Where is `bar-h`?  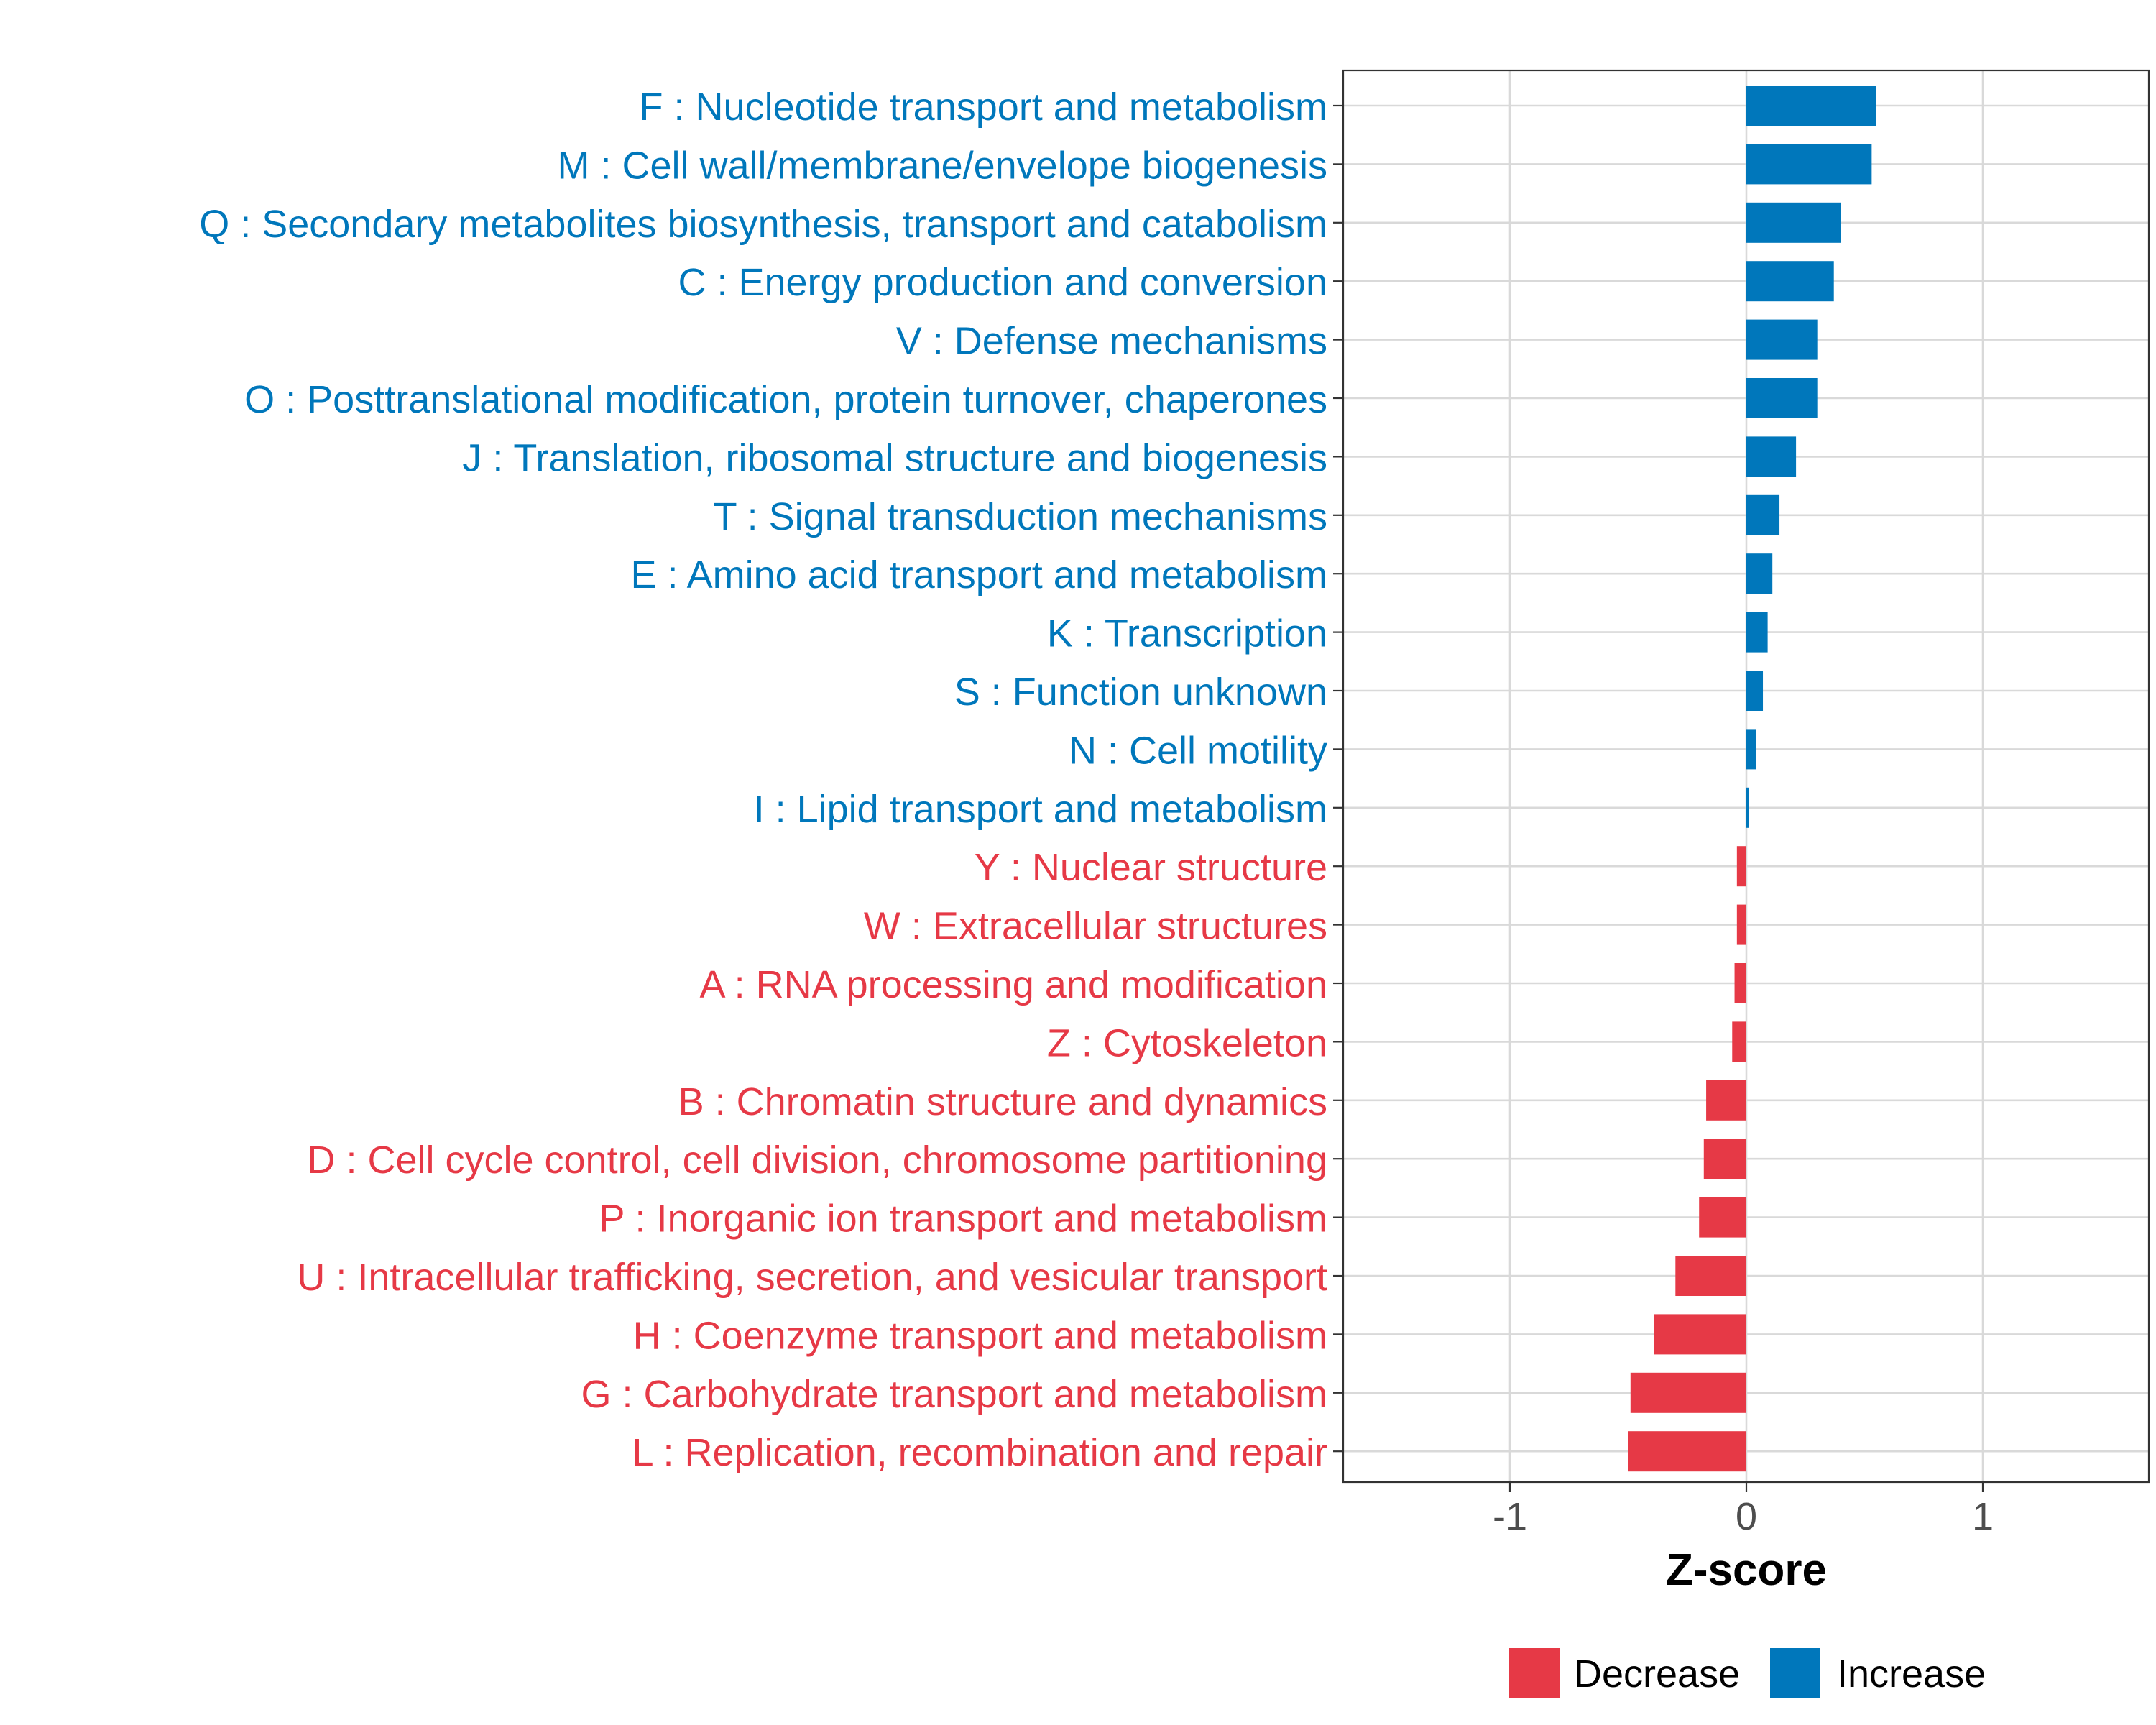
bar-h is located at coordinates (1700, 1334).